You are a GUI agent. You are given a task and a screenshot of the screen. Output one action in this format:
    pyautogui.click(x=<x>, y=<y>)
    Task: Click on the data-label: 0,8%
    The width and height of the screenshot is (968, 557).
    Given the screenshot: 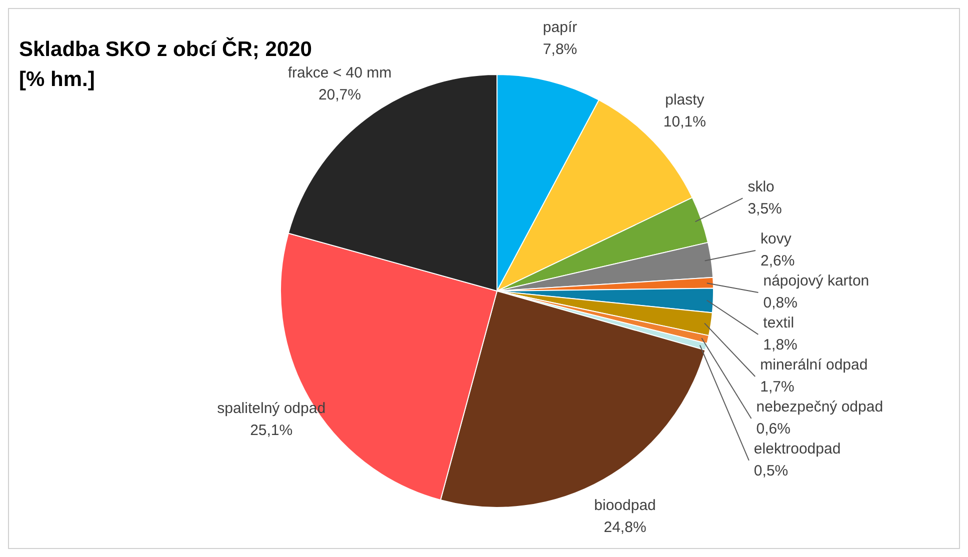 What is the action you would take?
    pyautogui.click(x=780, y=303)
    